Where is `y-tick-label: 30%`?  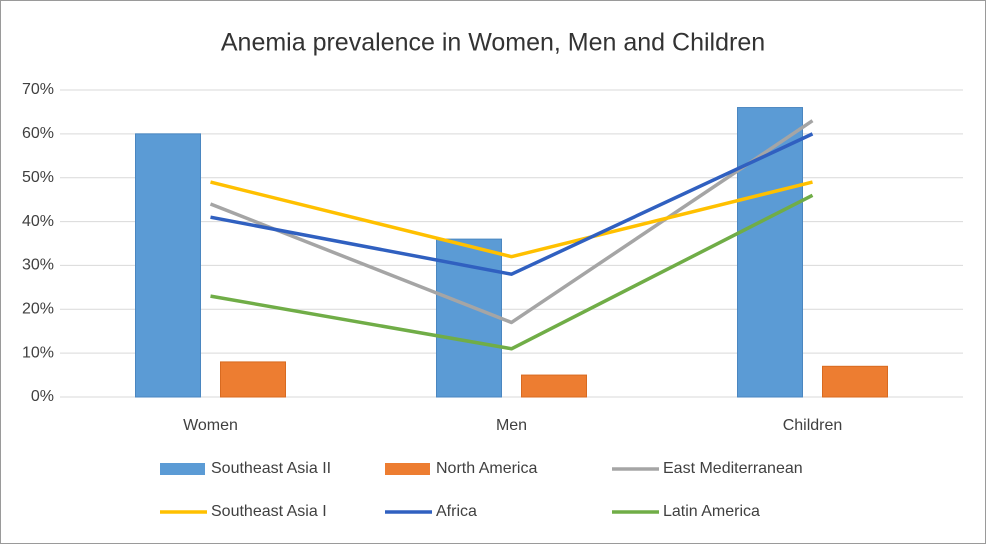 y-tick-label: 30% is located at coordinates (38, 265).